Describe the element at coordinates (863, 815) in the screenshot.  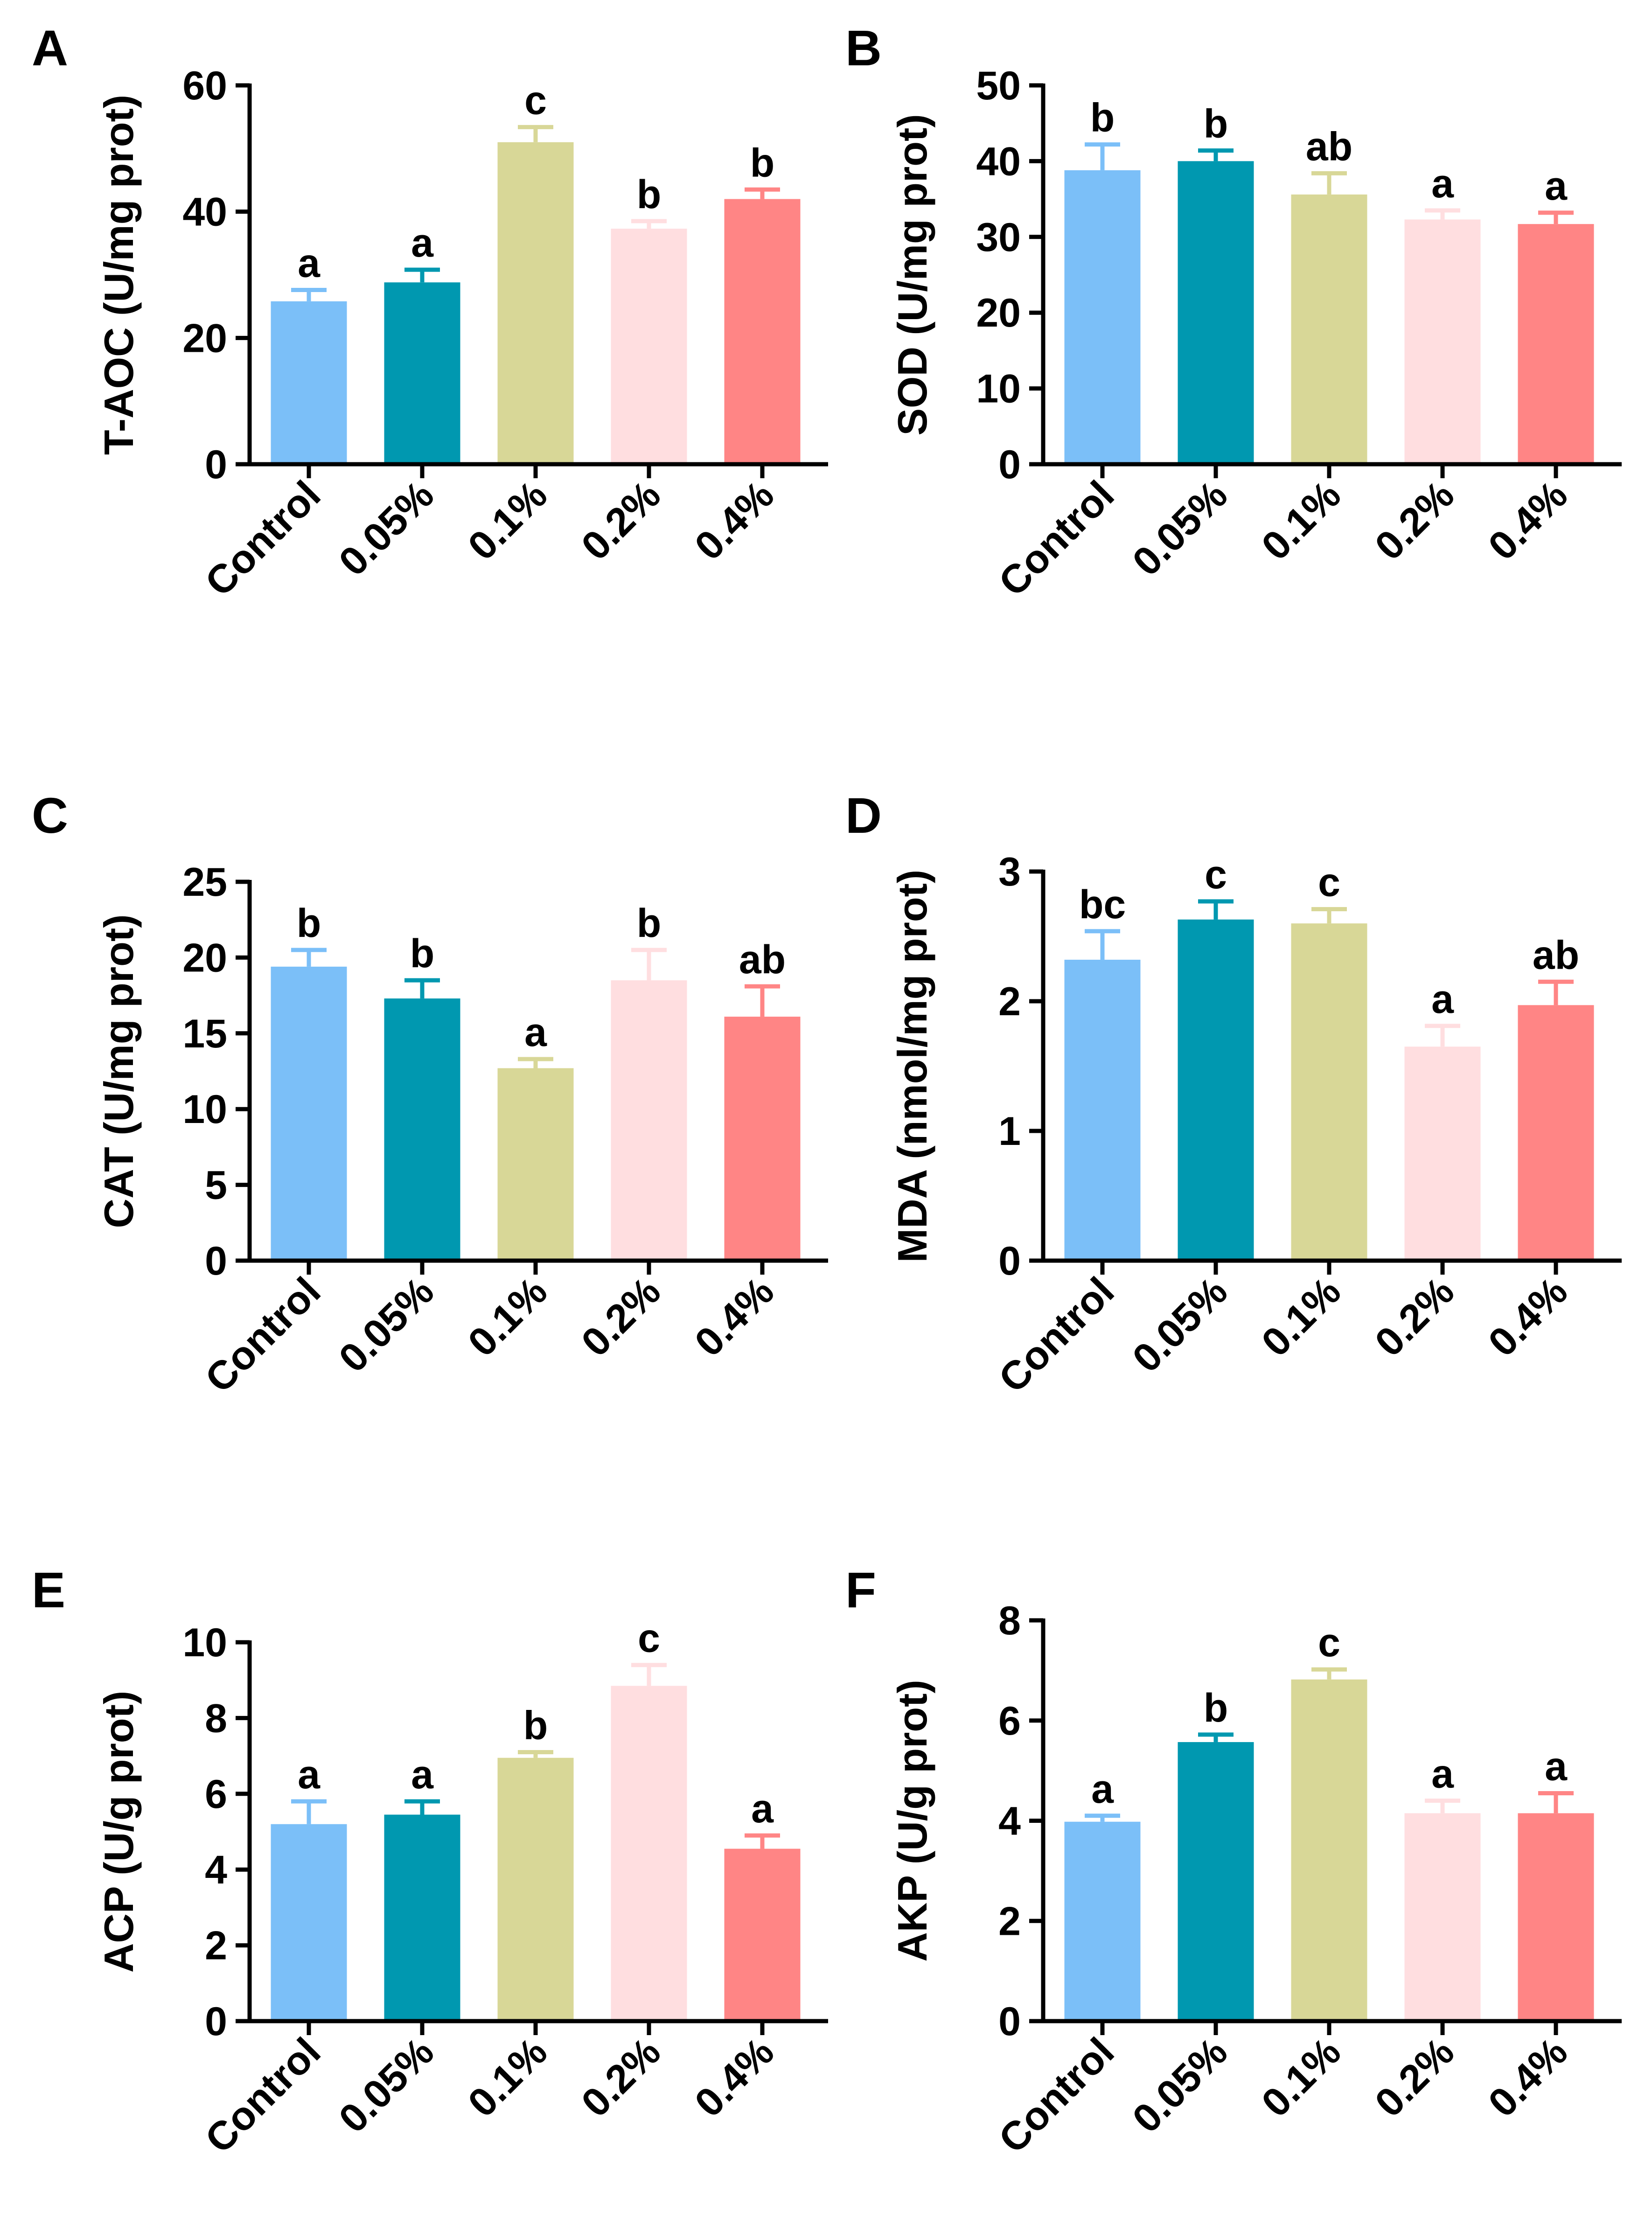
I see `panel-label: D` at that location.